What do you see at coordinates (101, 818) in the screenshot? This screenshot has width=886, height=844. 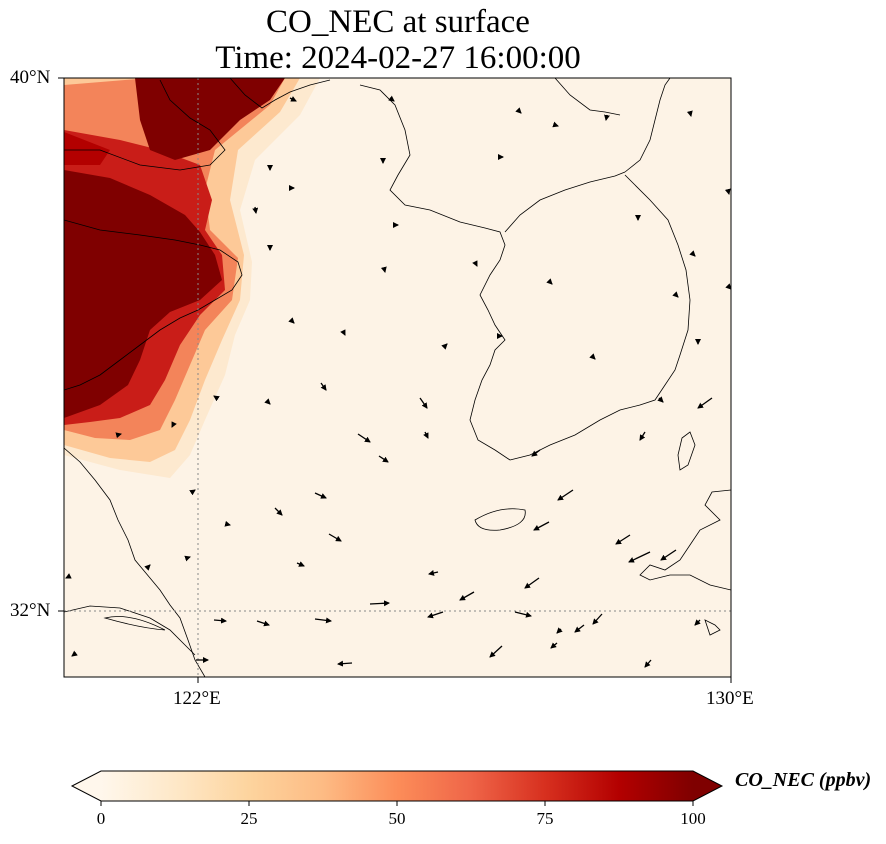 I see `colorbar-tick-0: 0` at bounding box center [101, 818].